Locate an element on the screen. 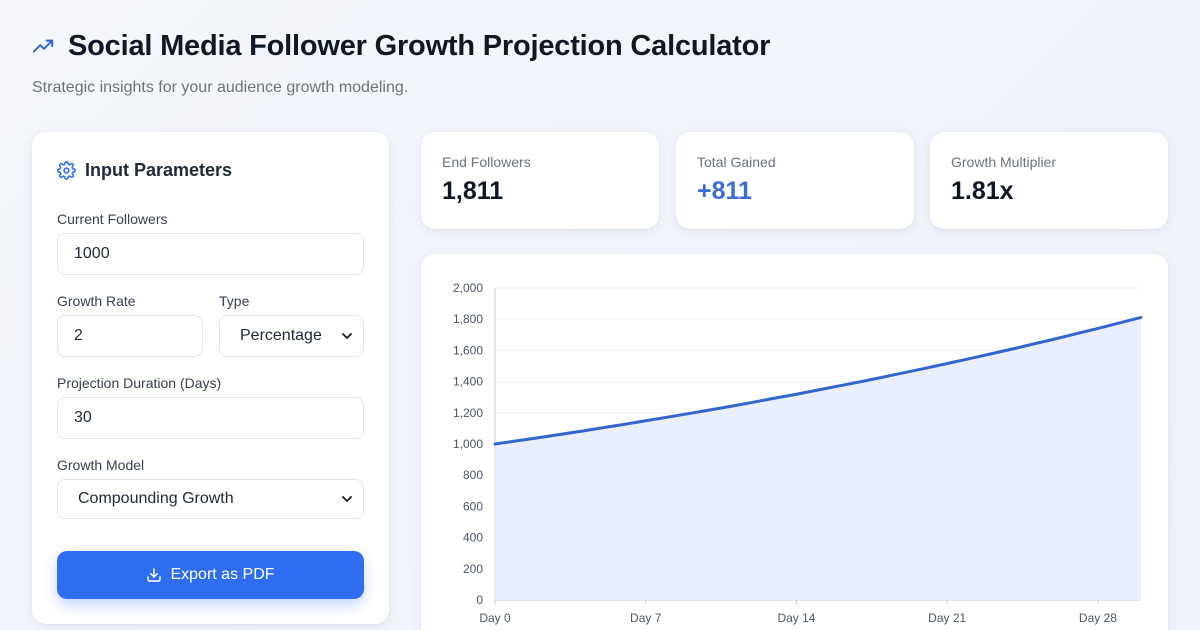 The image size is (1200, 630). end-followers-value: 1,811 is located at coordinates (473, 191).